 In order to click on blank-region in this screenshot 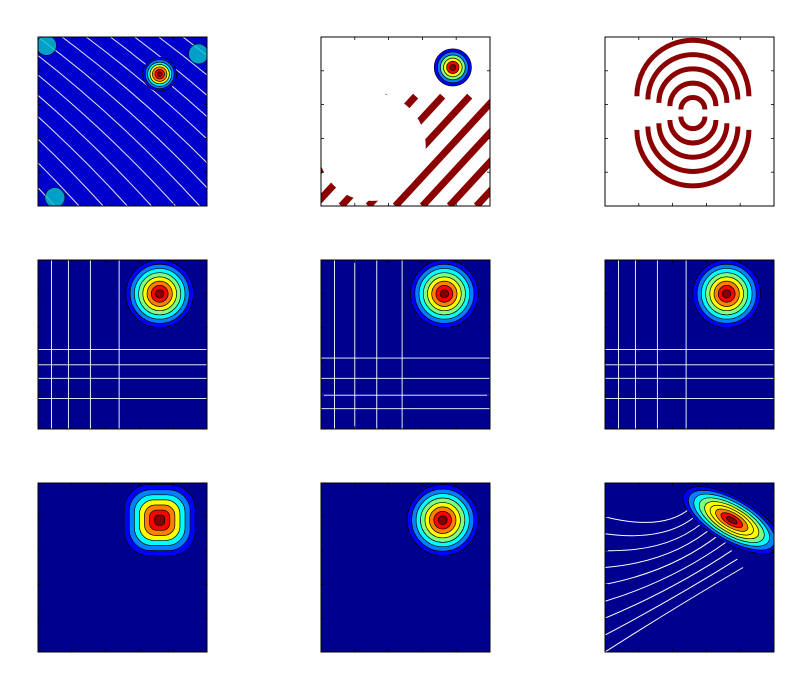, I will do `click(373, 146)`.